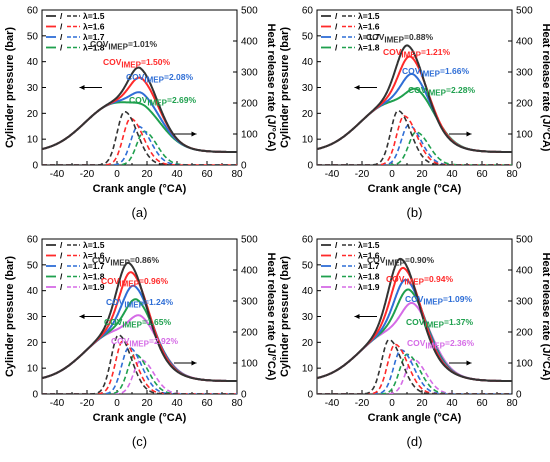 This screenshot has height=462, width=550. Describe the element at coordinates (469, 134) in the screenshot. I see `arrow-head-right` at that location.